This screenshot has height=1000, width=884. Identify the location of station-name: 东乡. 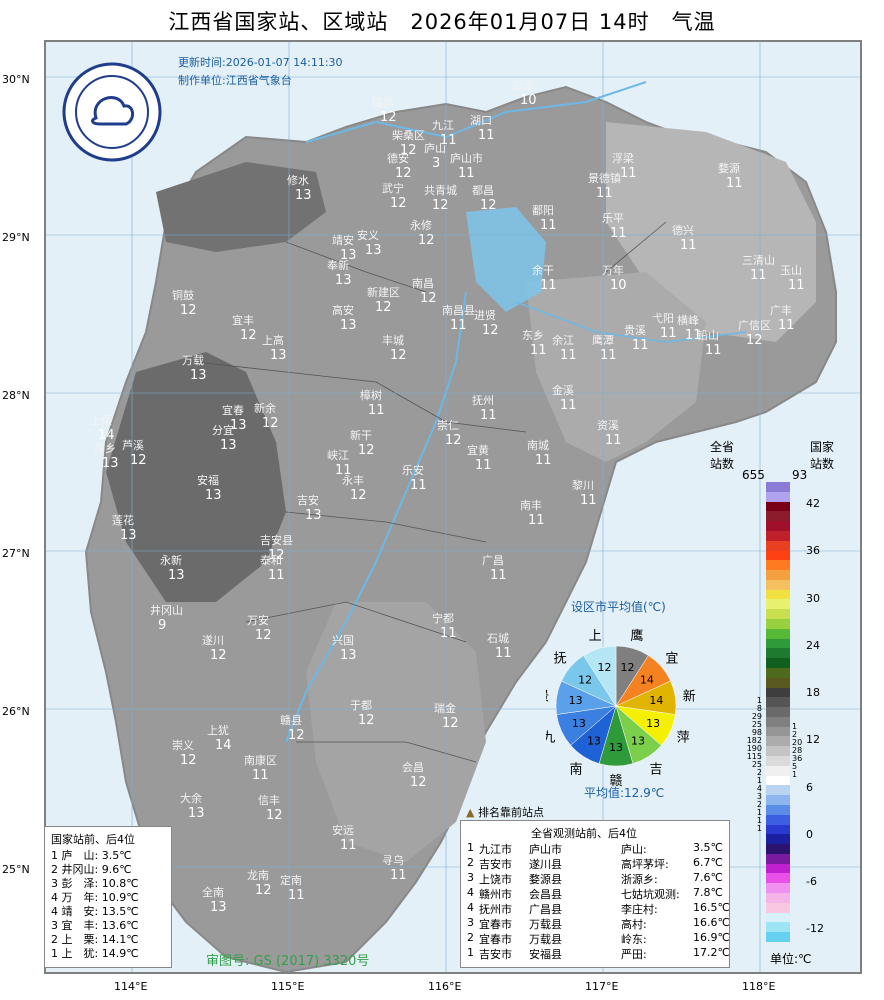
(533, 335).